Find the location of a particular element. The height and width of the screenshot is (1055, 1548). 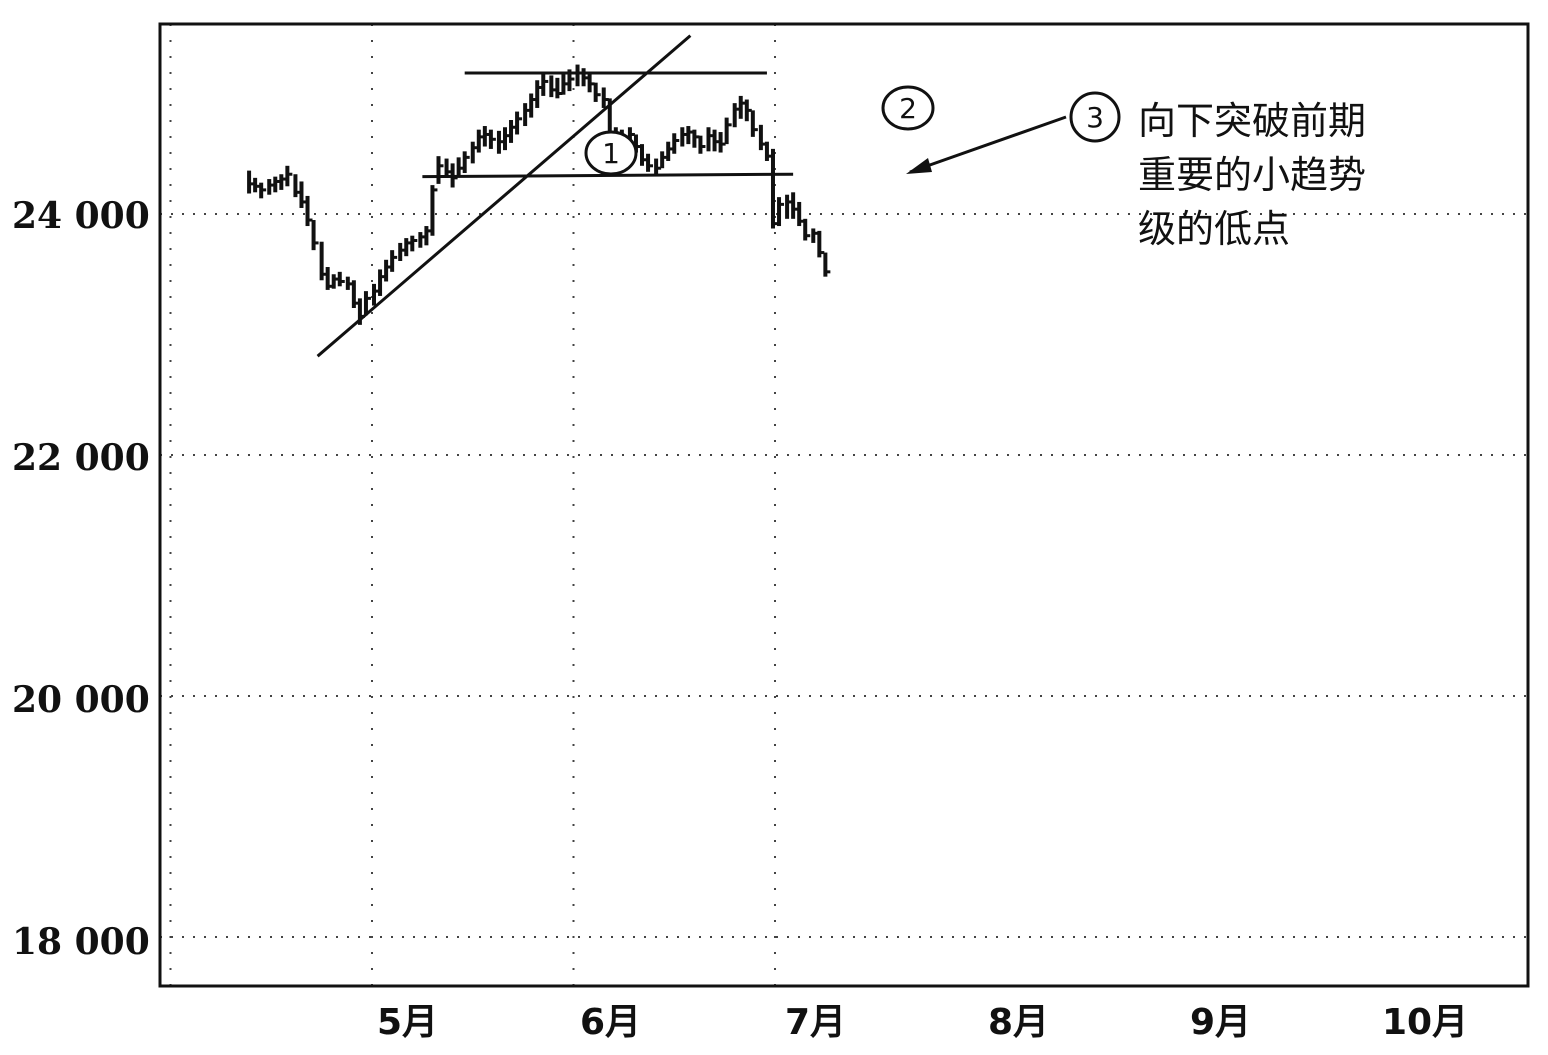

marker-3-text-line3: 级的低点 is located at coordinates (1214, 229).